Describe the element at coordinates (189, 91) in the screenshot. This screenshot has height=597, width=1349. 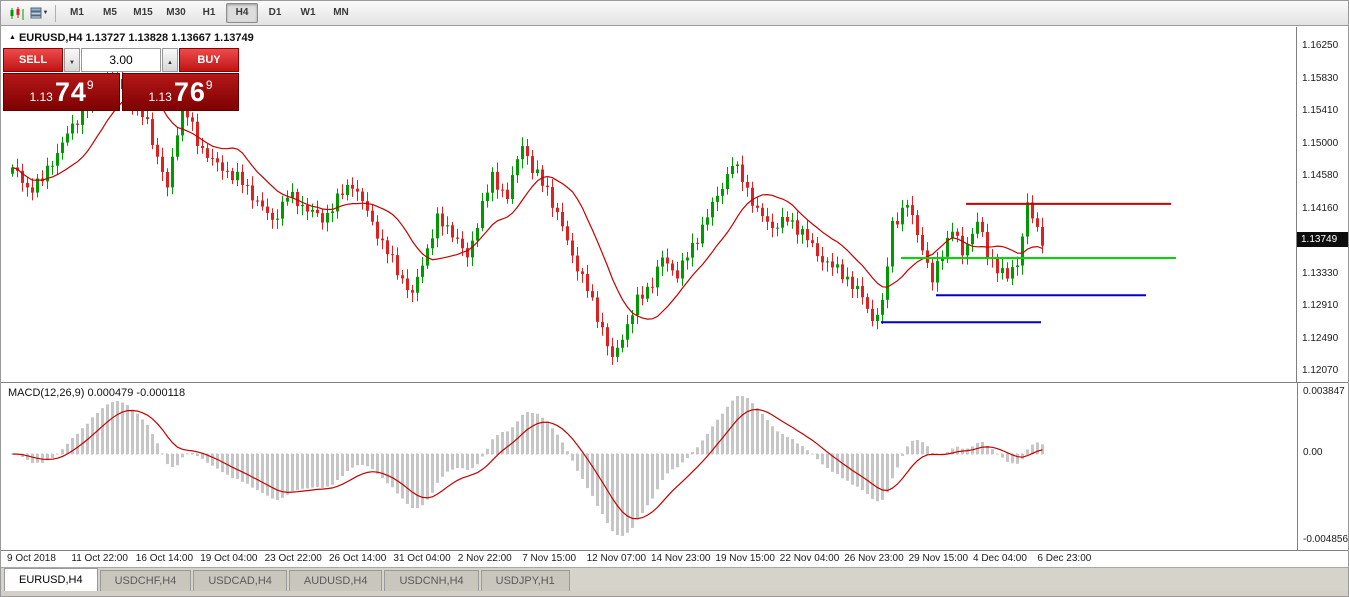
I see `buy-price-big: 76` at that location.